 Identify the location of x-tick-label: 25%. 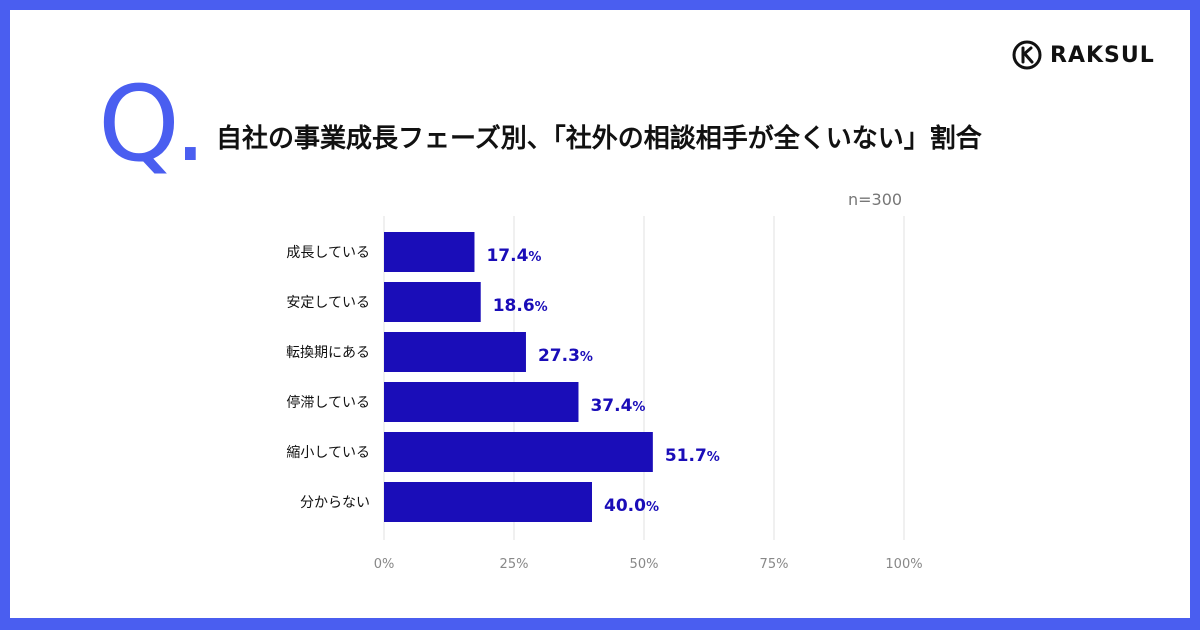
(514, 564).